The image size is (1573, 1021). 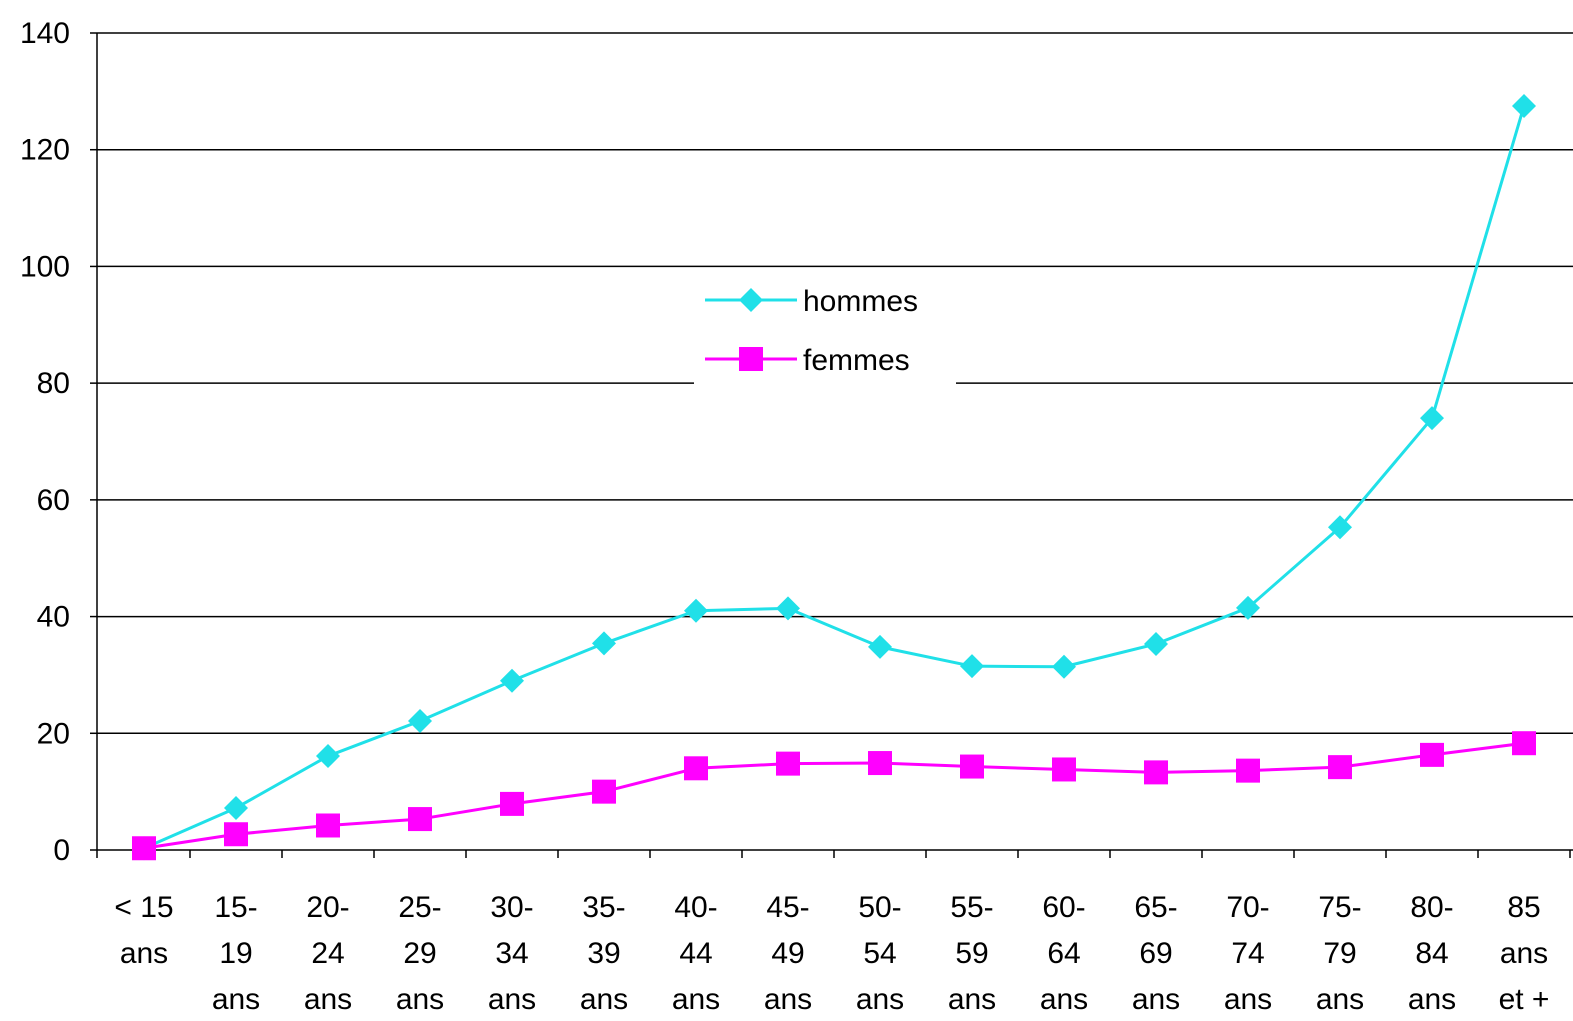 I want to click on y-tick-label: 80, so click(x=53, y=383).